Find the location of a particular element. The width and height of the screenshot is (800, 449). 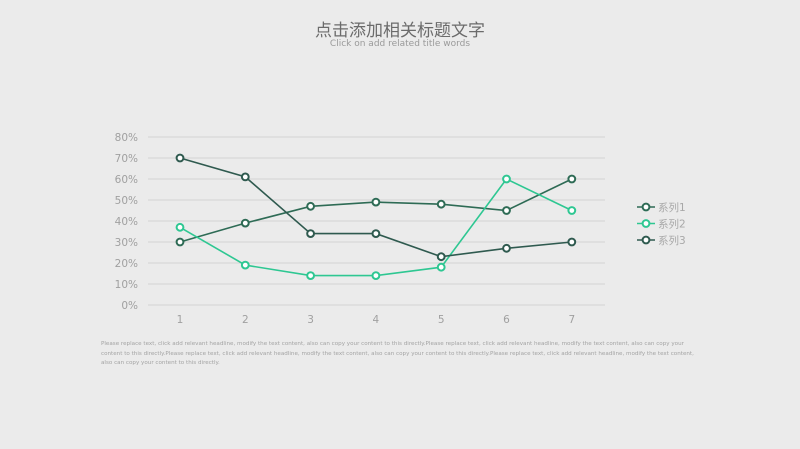

x-tick-label: 3 is located at coordinates (310, 320).